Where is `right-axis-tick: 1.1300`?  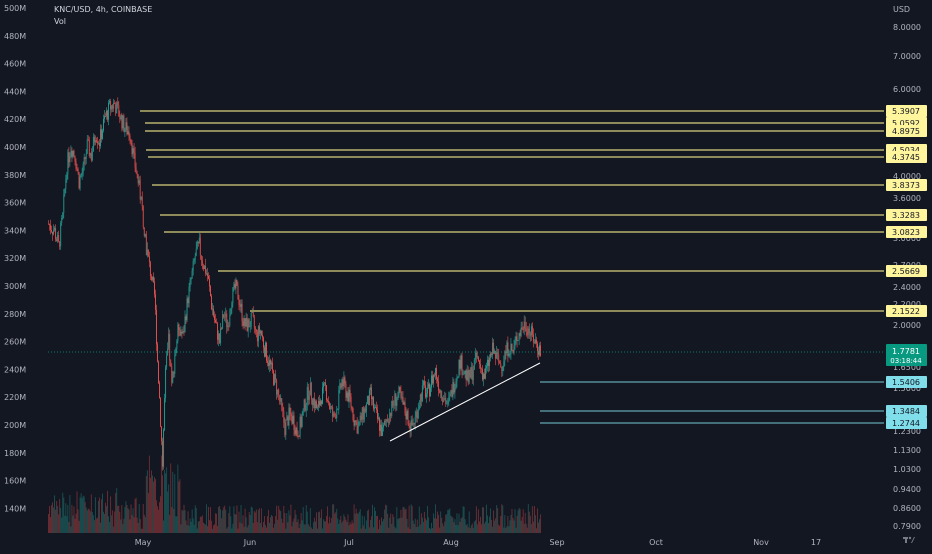
right-axis-tick: 1.1300 is located at coordinates (907, 450).